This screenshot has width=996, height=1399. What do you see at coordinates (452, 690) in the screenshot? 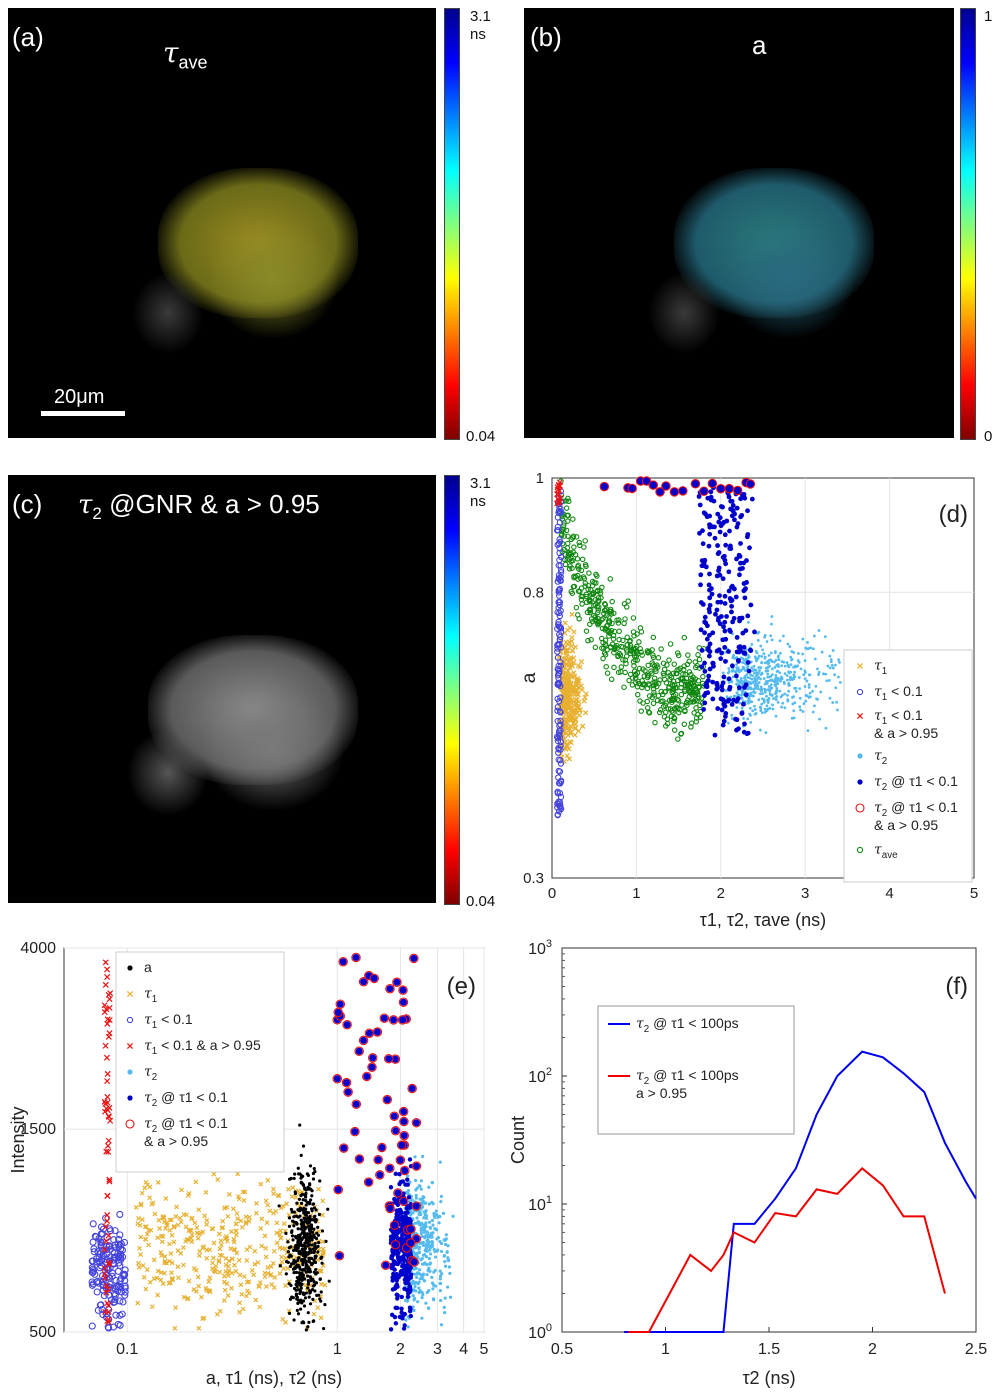
I see `colorbar-c` at bounding box center [452, 690].